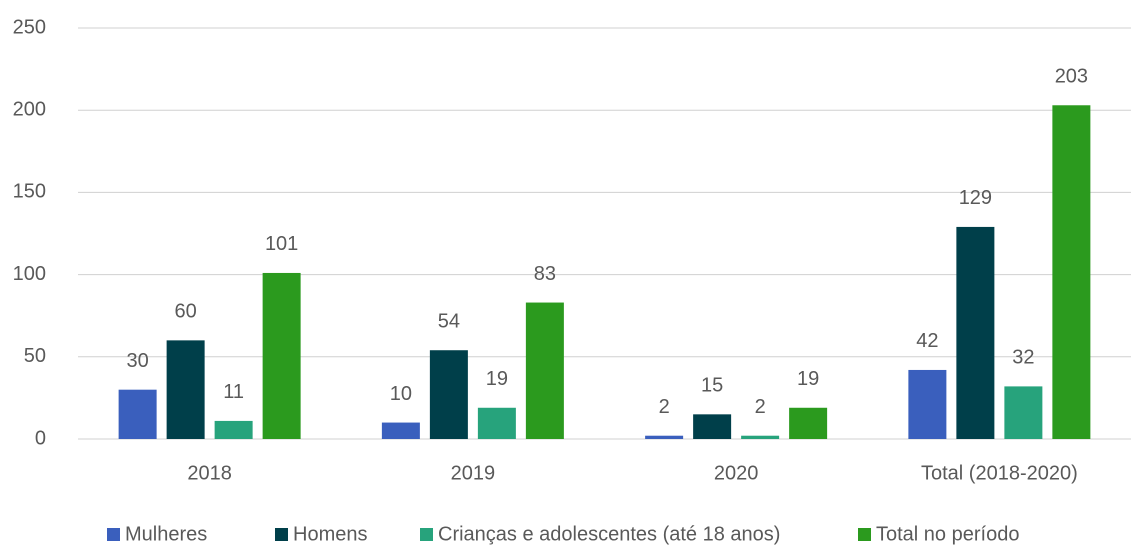 This screenshot has width=1131, height=545. Describe the element at coordinates (186, 312) in the screenshot. I see `data-label: 60` at that location.